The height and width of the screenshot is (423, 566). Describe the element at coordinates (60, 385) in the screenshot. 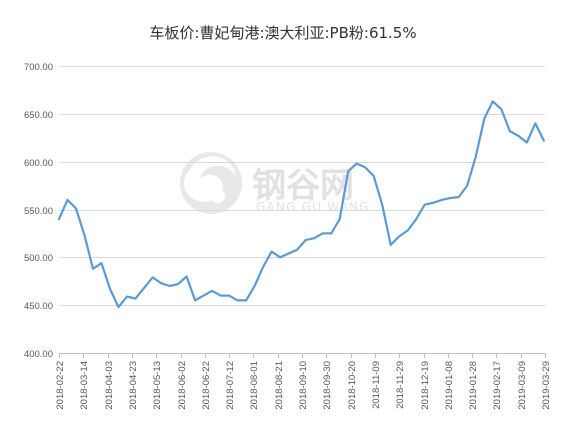

I see `x-tick-label: 2018-02-22` at that location.